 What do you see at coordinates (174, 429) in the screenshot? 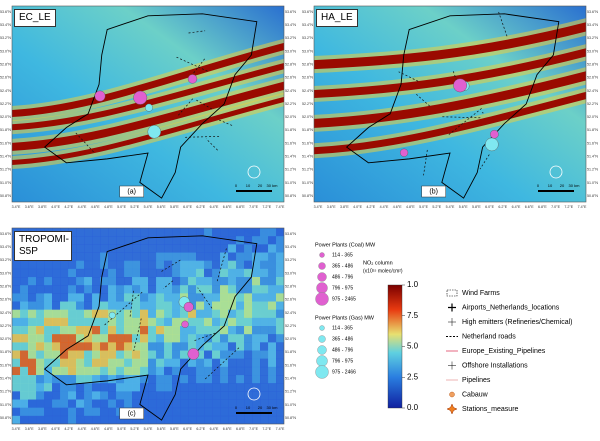
I see `lon-tick-label: 5.8°E` at bounding box center [174, 429].